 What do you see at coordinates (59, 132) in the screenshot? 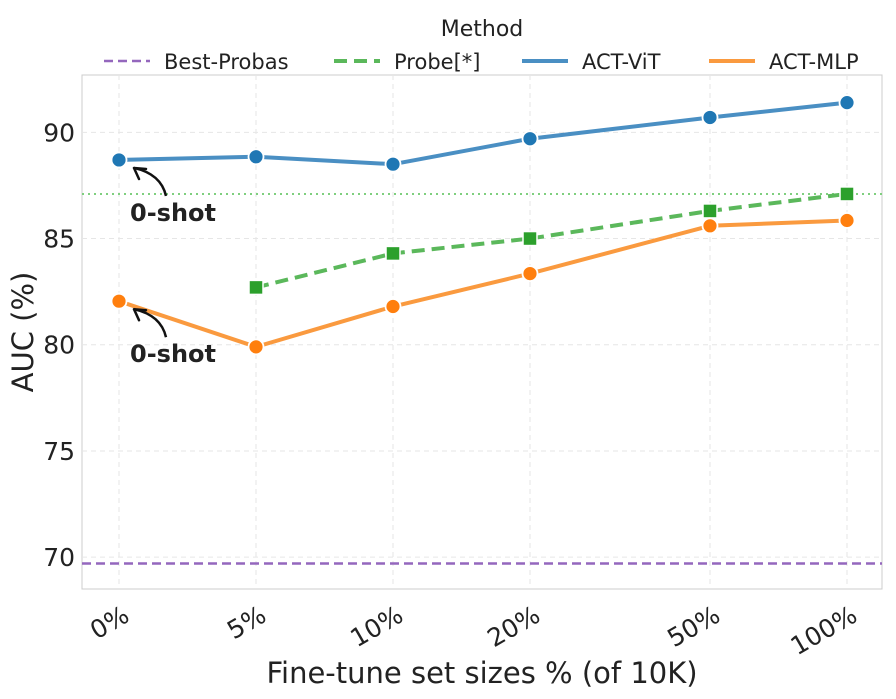
I see `y-tick-label: 90` at bounding box center [59, 132].